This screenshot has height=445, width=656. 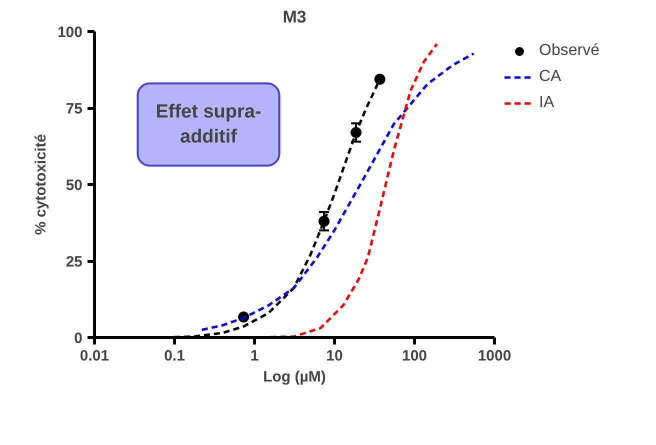 I want to click on y-tick-label: 75, so click(x=74, y=109).